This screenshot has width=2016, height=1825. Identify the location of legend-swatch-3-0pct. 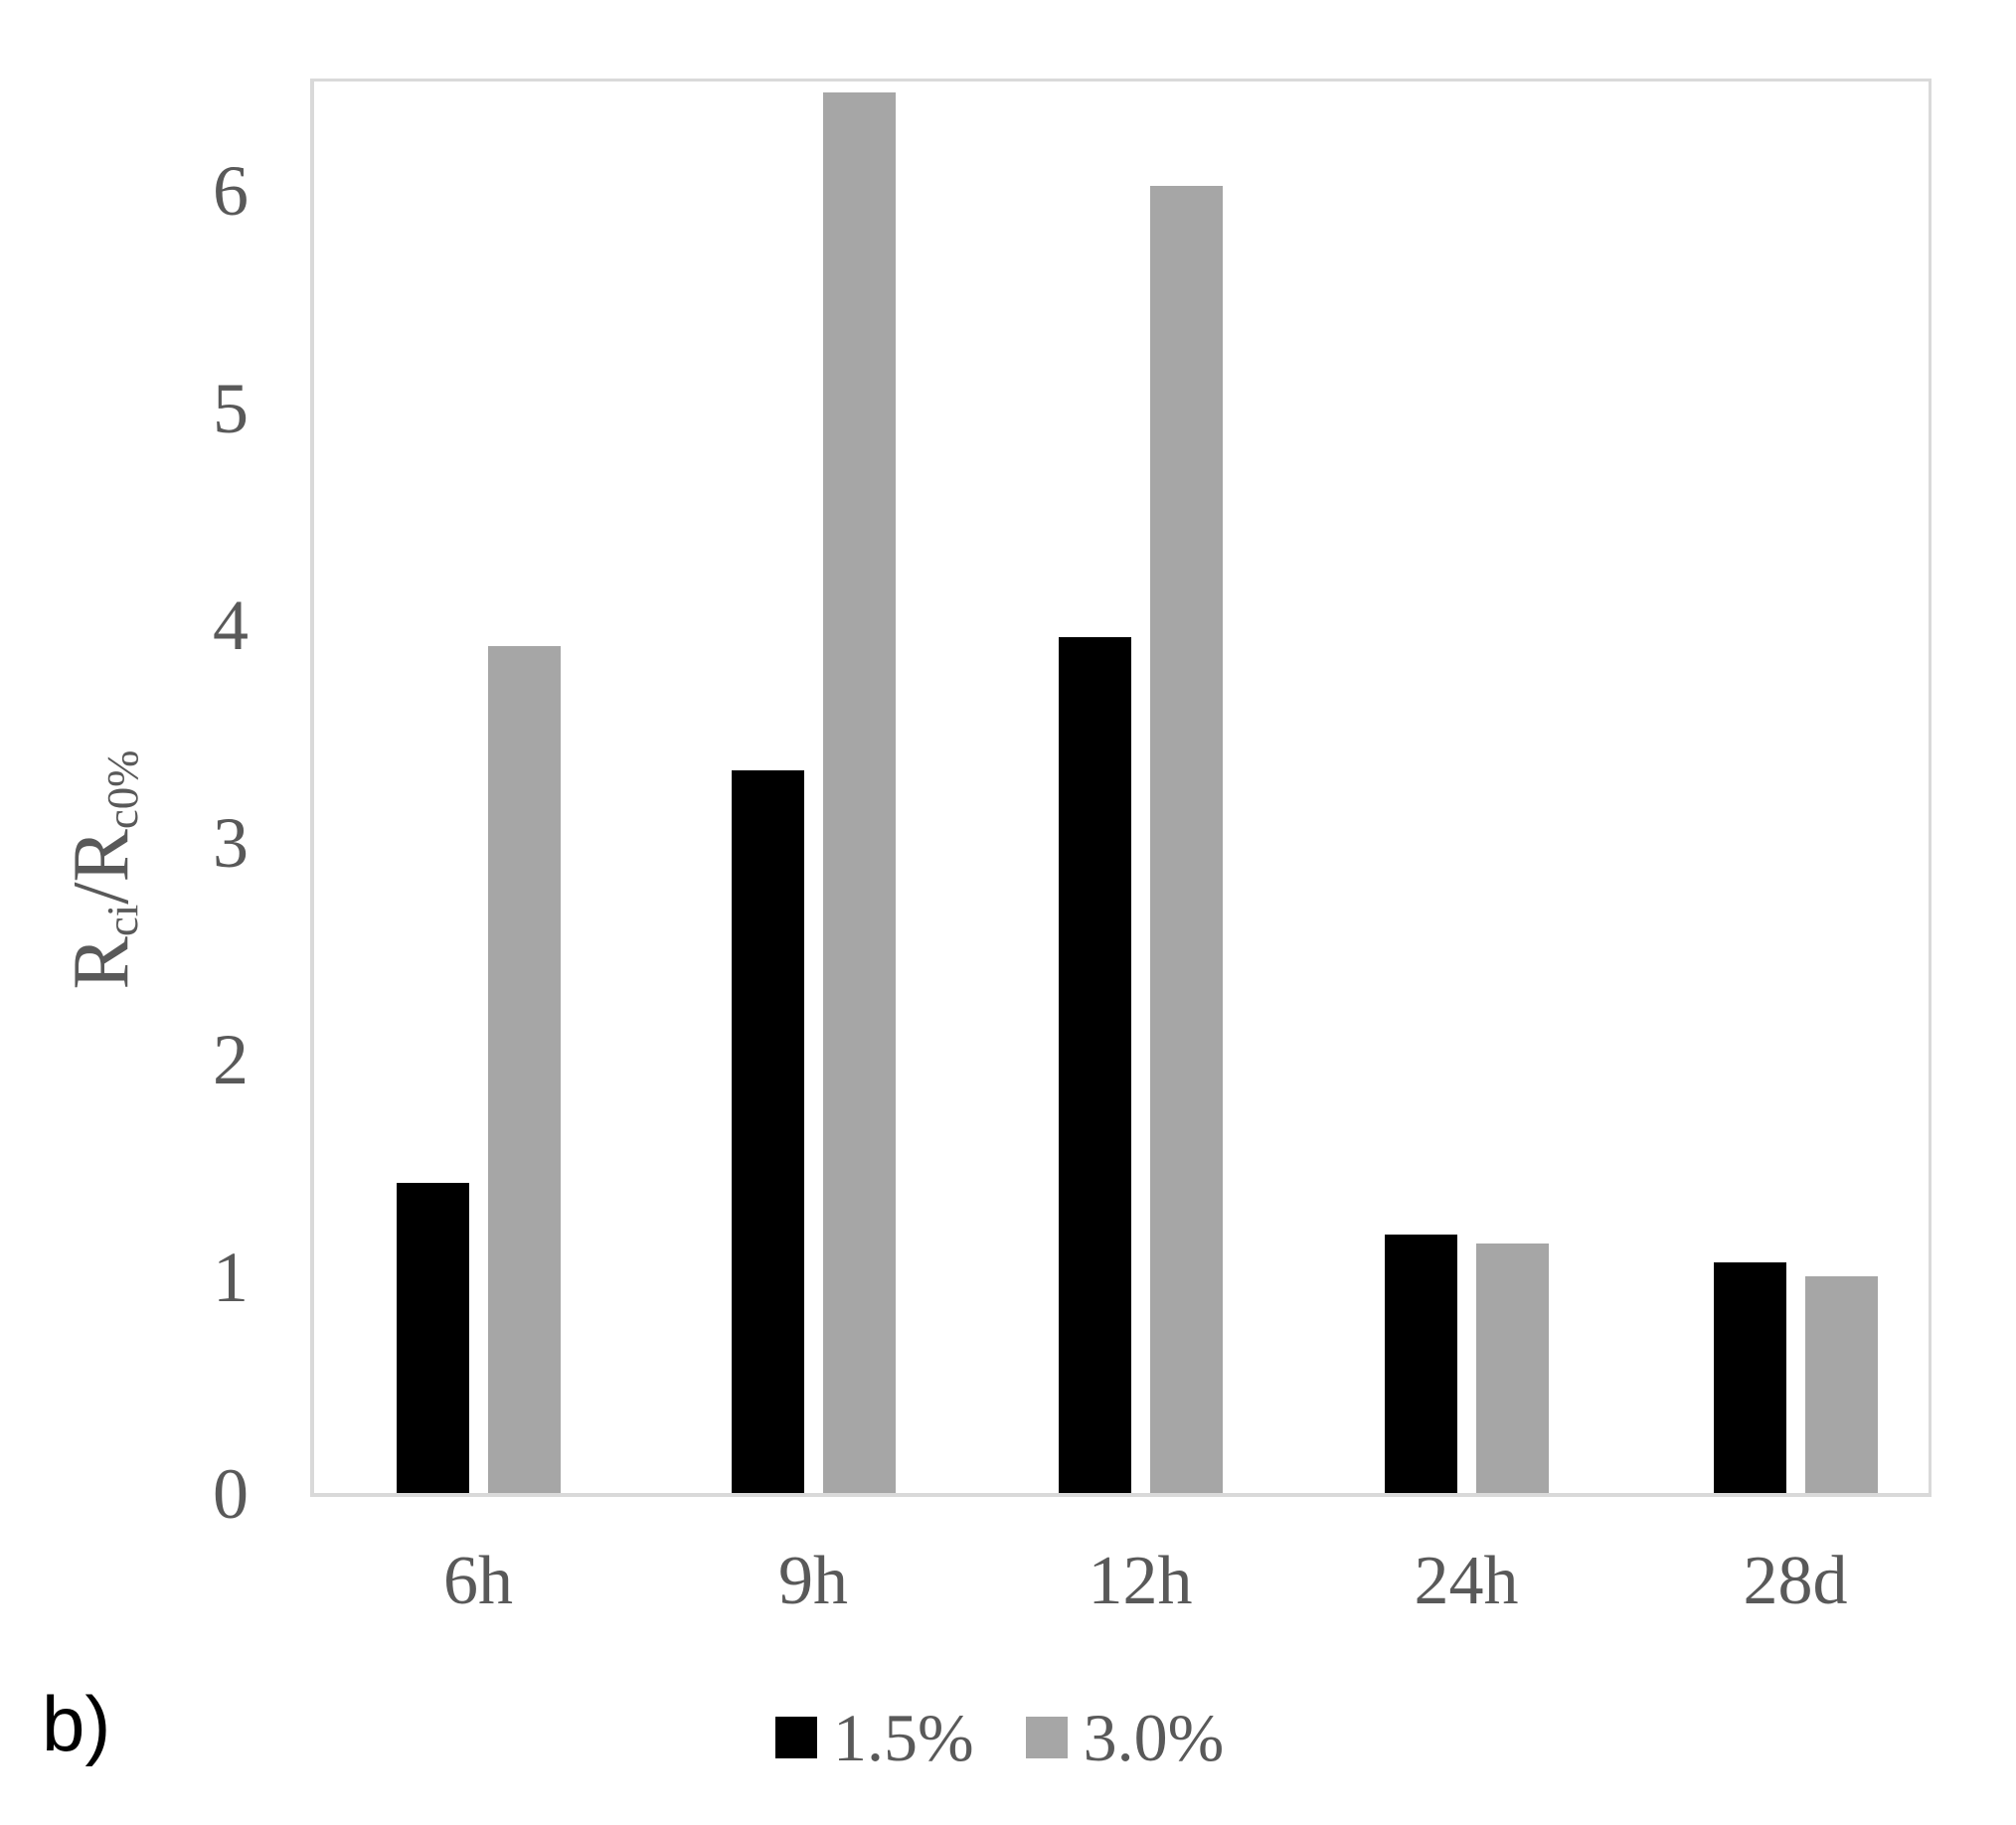
(1046, 1737).